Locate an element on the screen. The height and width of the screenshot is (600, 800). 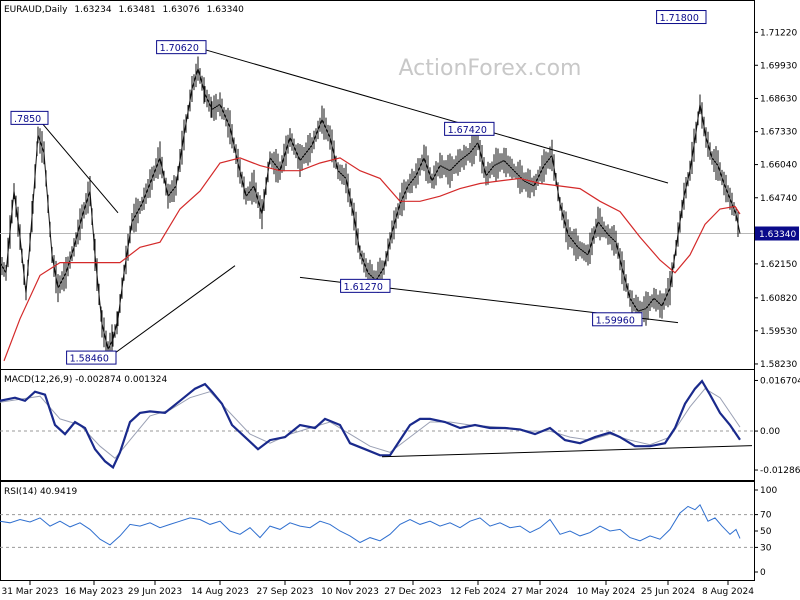
rsi-tick-label: 0 is located at coordinates (763, 573).